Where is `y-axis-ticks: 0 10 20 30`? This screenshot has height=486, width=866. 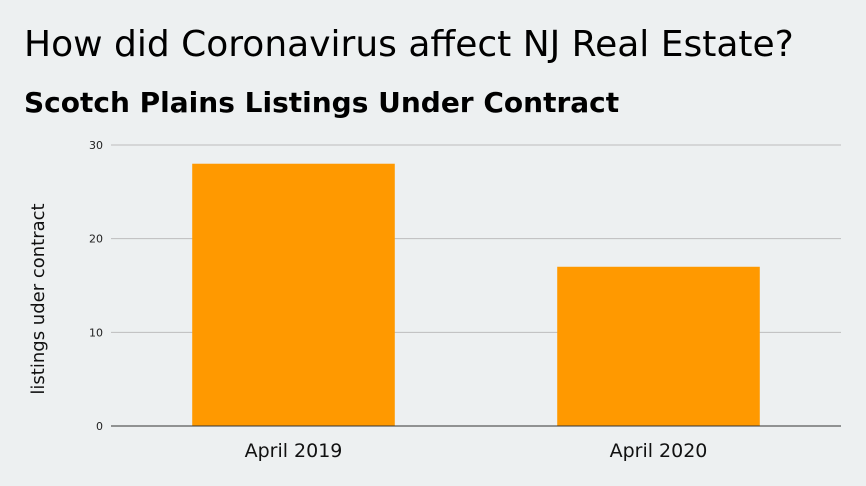
y-axis-ticks: 0 10 20 30 is located at coordinates (96, 286).